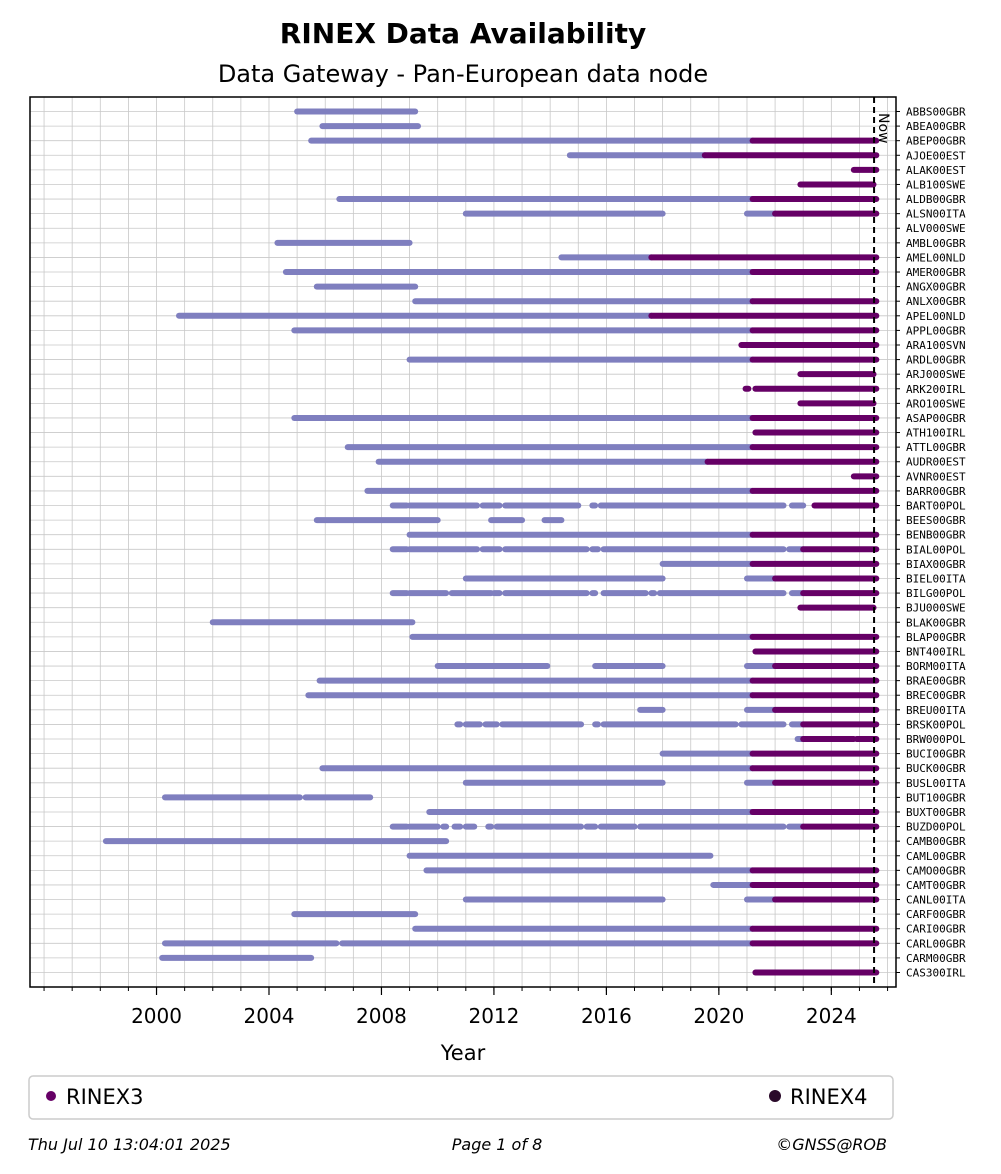  Describe the element at coordinates (936, 929) in the screenshot. I see `station-label: CARI00GBR` at that location.